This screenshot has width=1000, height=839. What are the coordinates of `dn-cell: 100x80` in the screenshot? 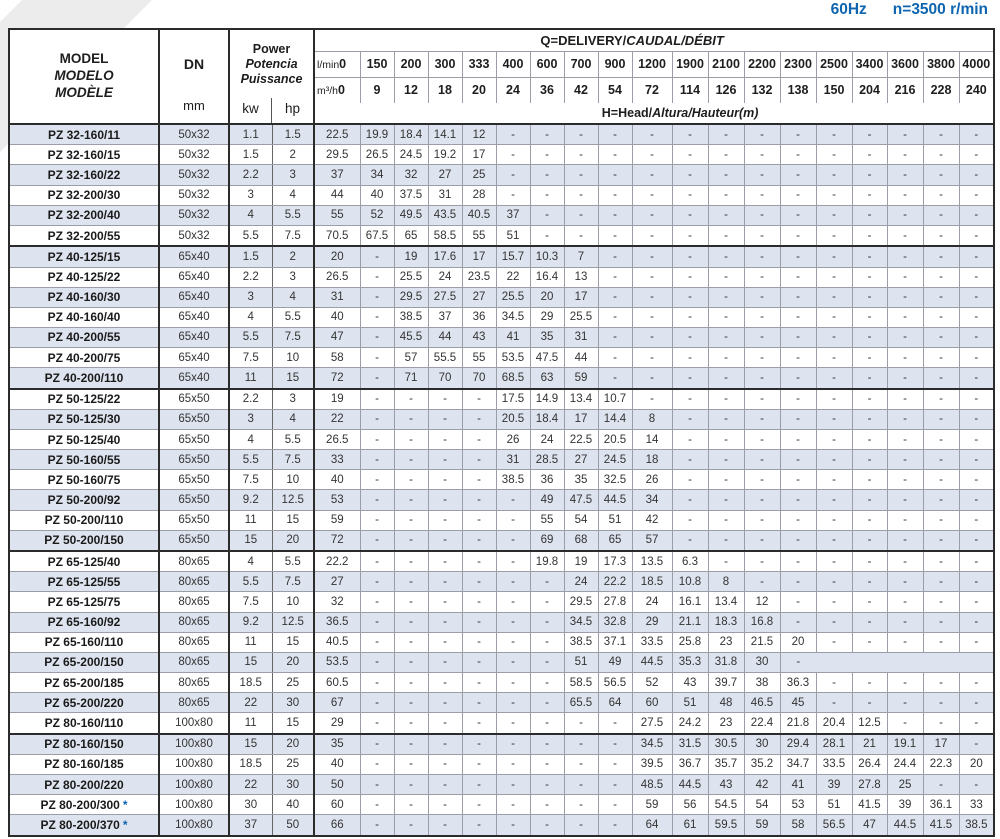 It's located at (194, 825).